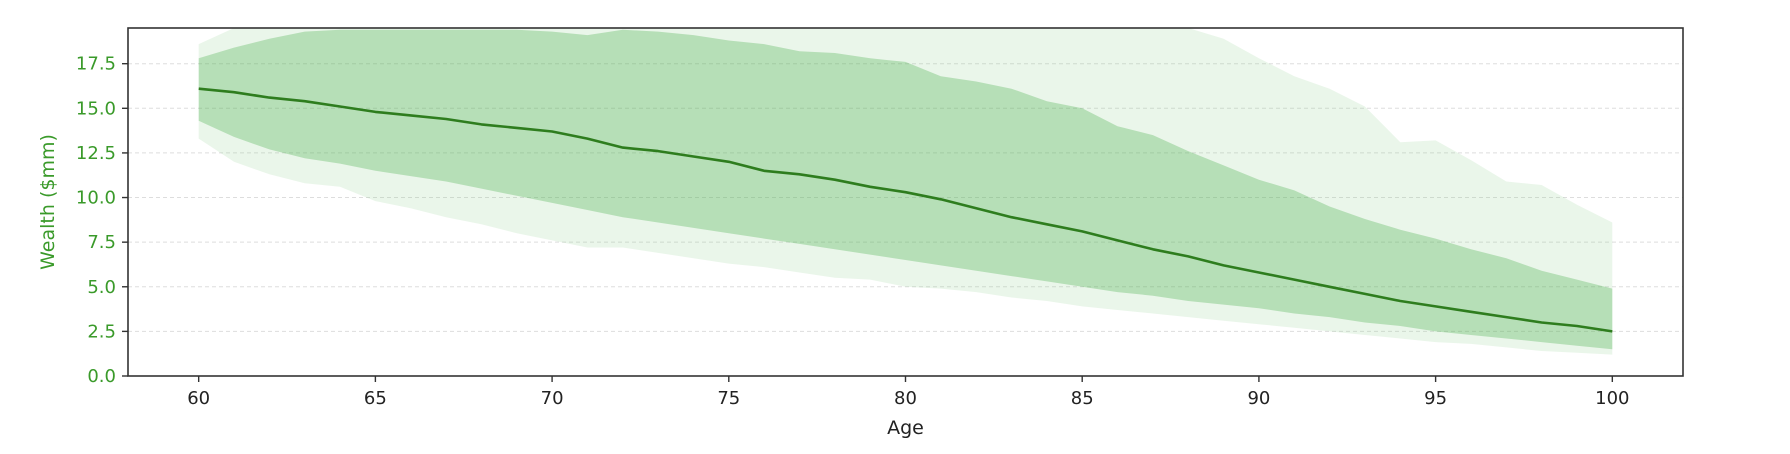  I want to click on x-tick-label: 100, so click(1612, 398).